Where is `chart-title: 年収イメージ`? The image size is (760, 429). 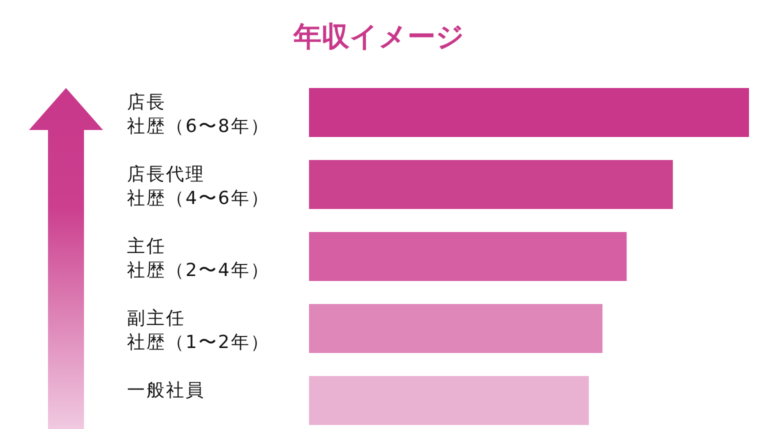
chart-title: 年収イメージ is located at coordinates (378, 36).